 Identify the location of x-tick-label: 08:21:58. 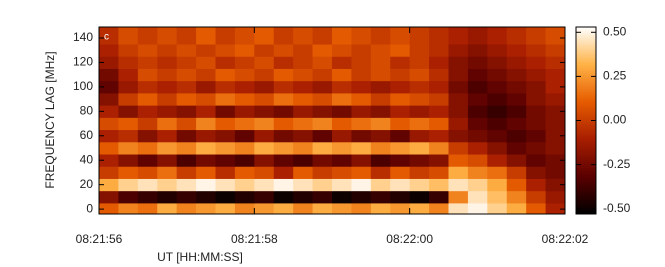
(254, 239).